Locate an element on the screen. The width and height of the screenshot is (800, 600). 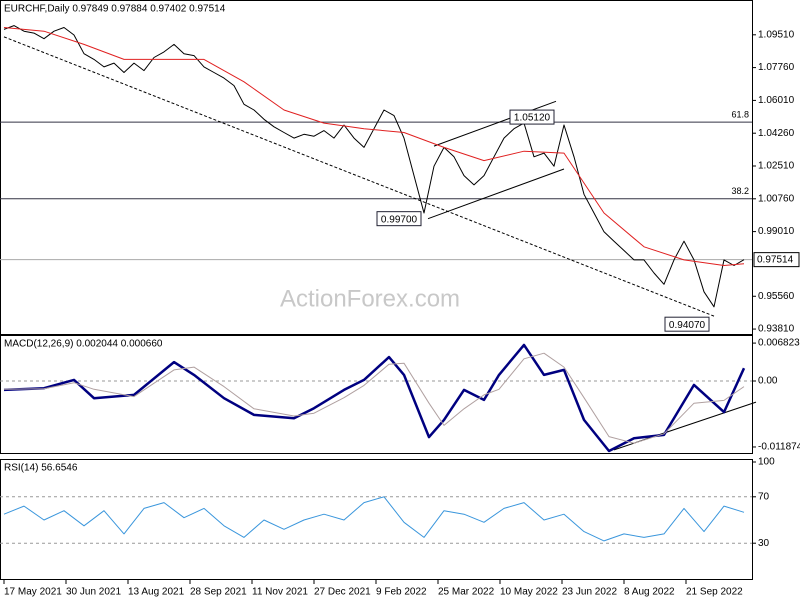
y-tick-label: 0.95560 is located at coordinates (776, 296).